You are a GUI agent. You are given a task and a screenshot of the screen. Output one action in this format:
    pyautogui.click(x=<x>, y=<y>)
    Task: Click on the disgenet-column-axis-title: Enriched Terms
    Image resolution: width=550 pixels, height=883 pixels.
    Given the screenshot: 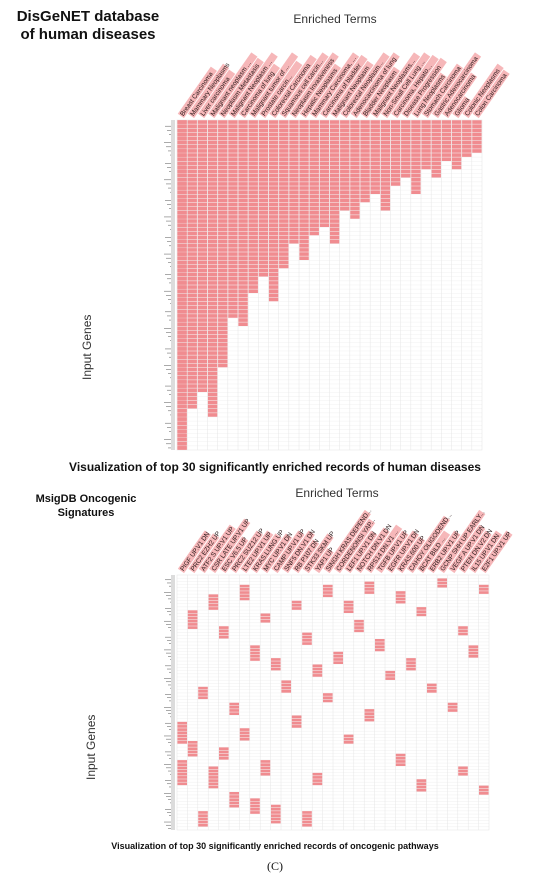 What is the action you would take?
    pyautogui.click(x=335, y=19)
    